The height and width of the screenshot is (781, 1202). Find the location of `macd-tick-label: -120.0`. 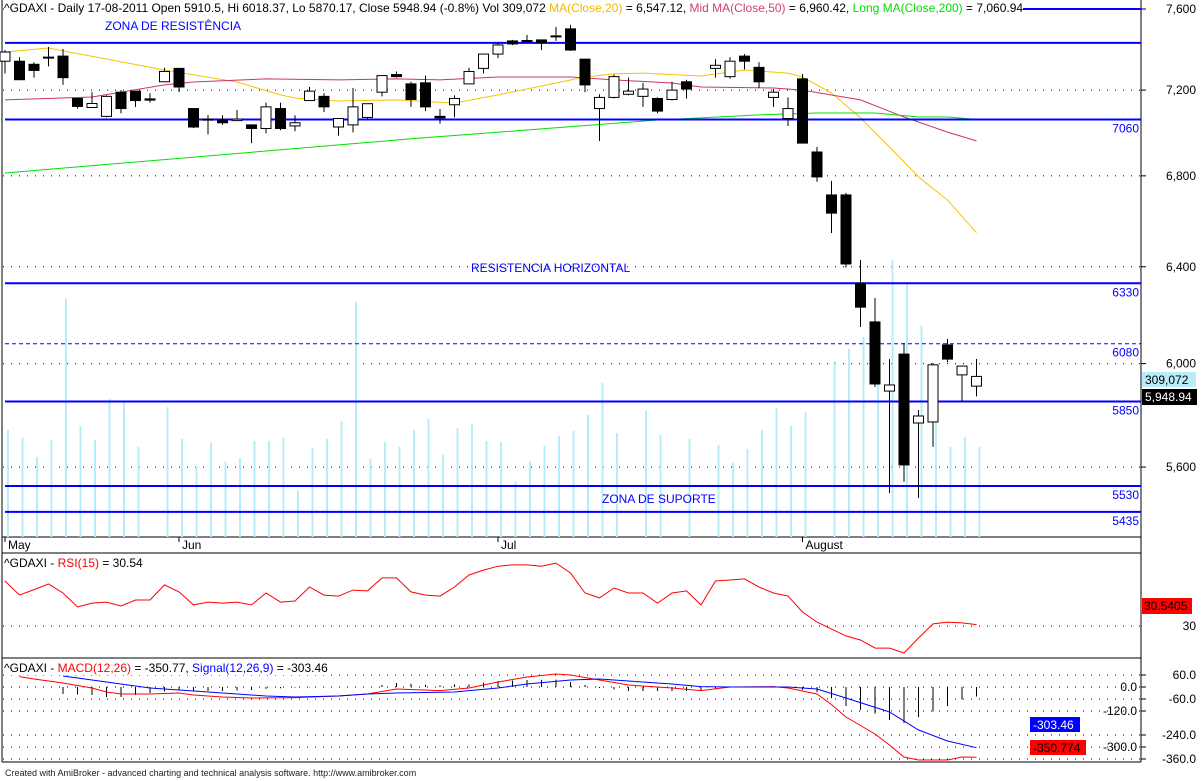

macd-tick-label: -120.0 is located at coordinates (1120, 711).